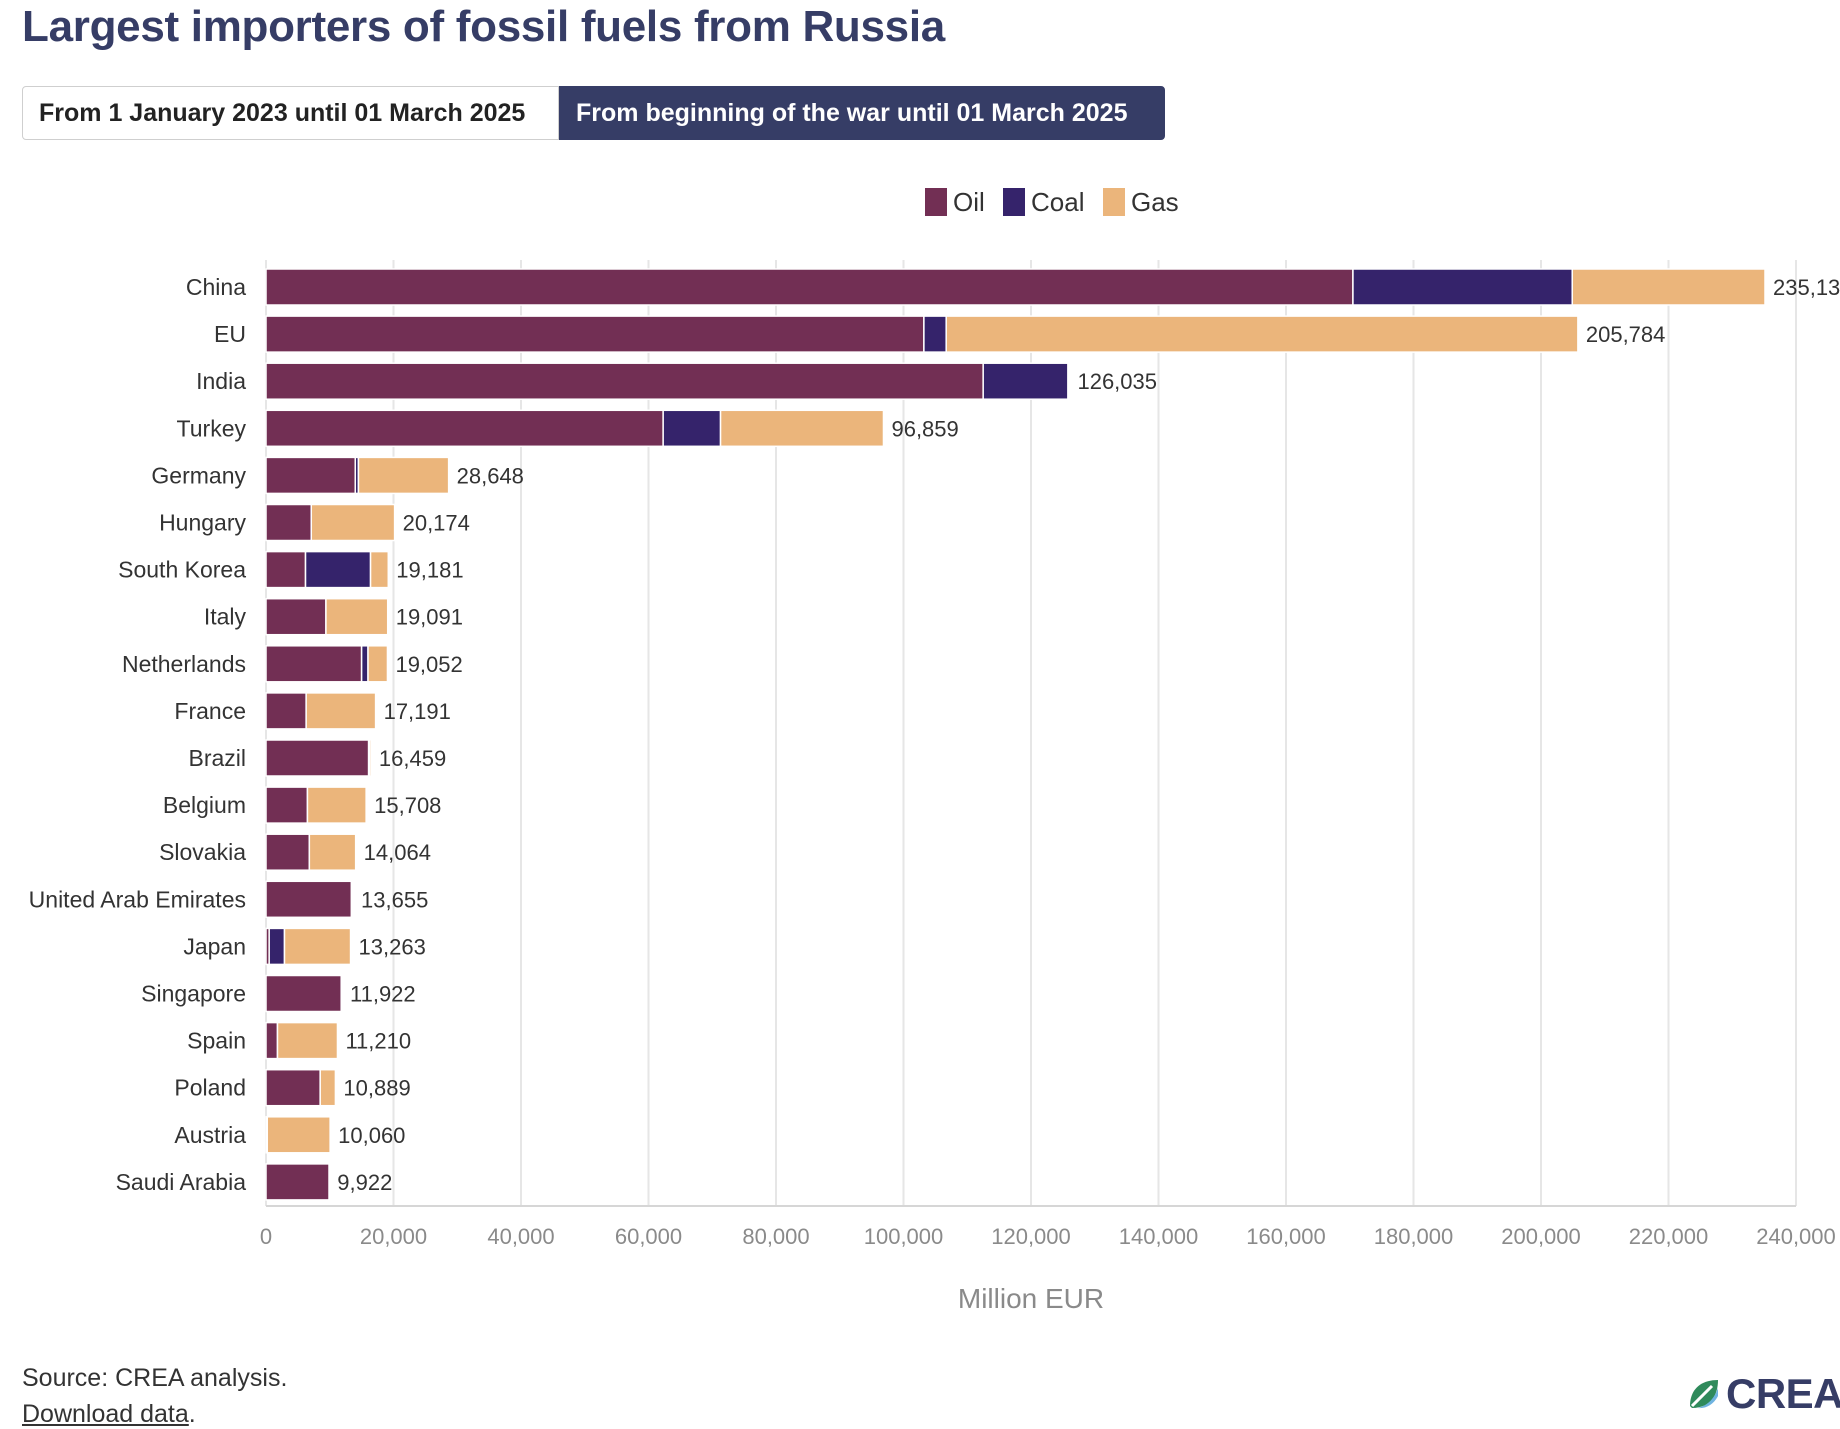 The image size is (1840, 1429). Describe the element at coordinates (1031, 1236) in the screenshot. I see `x-tick-label: 120,000` at that location.